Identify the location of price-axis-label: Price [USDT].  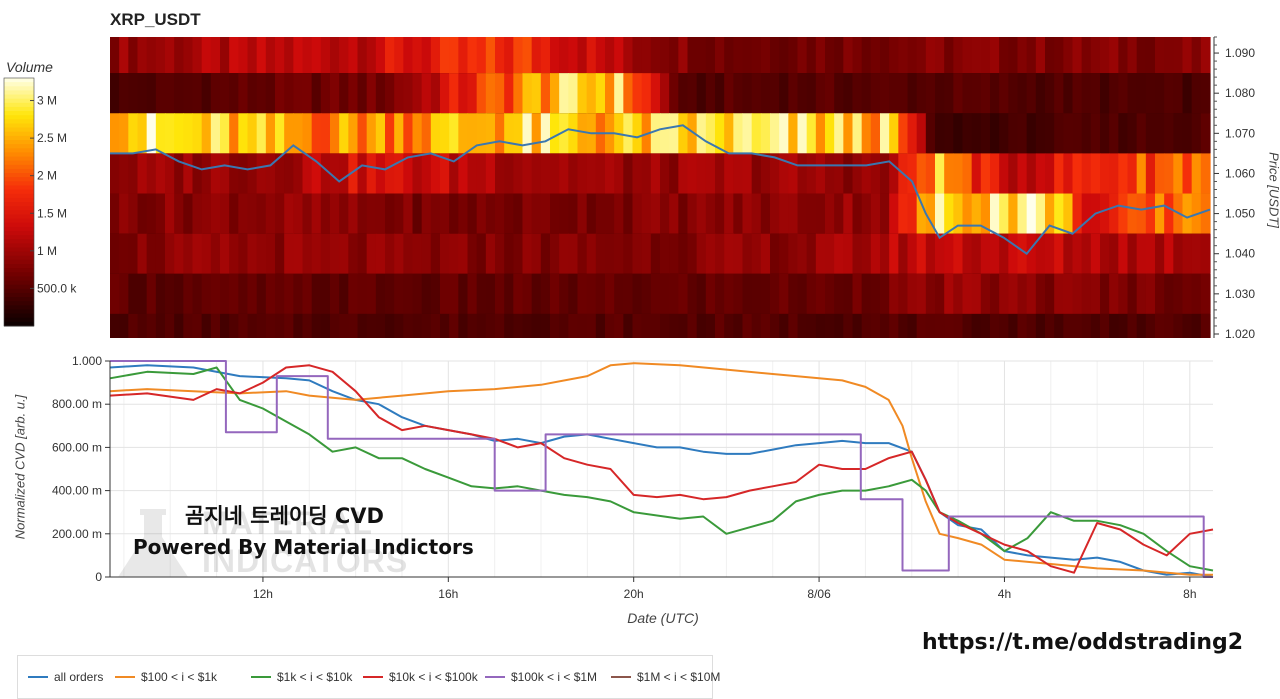
(1273, 190).